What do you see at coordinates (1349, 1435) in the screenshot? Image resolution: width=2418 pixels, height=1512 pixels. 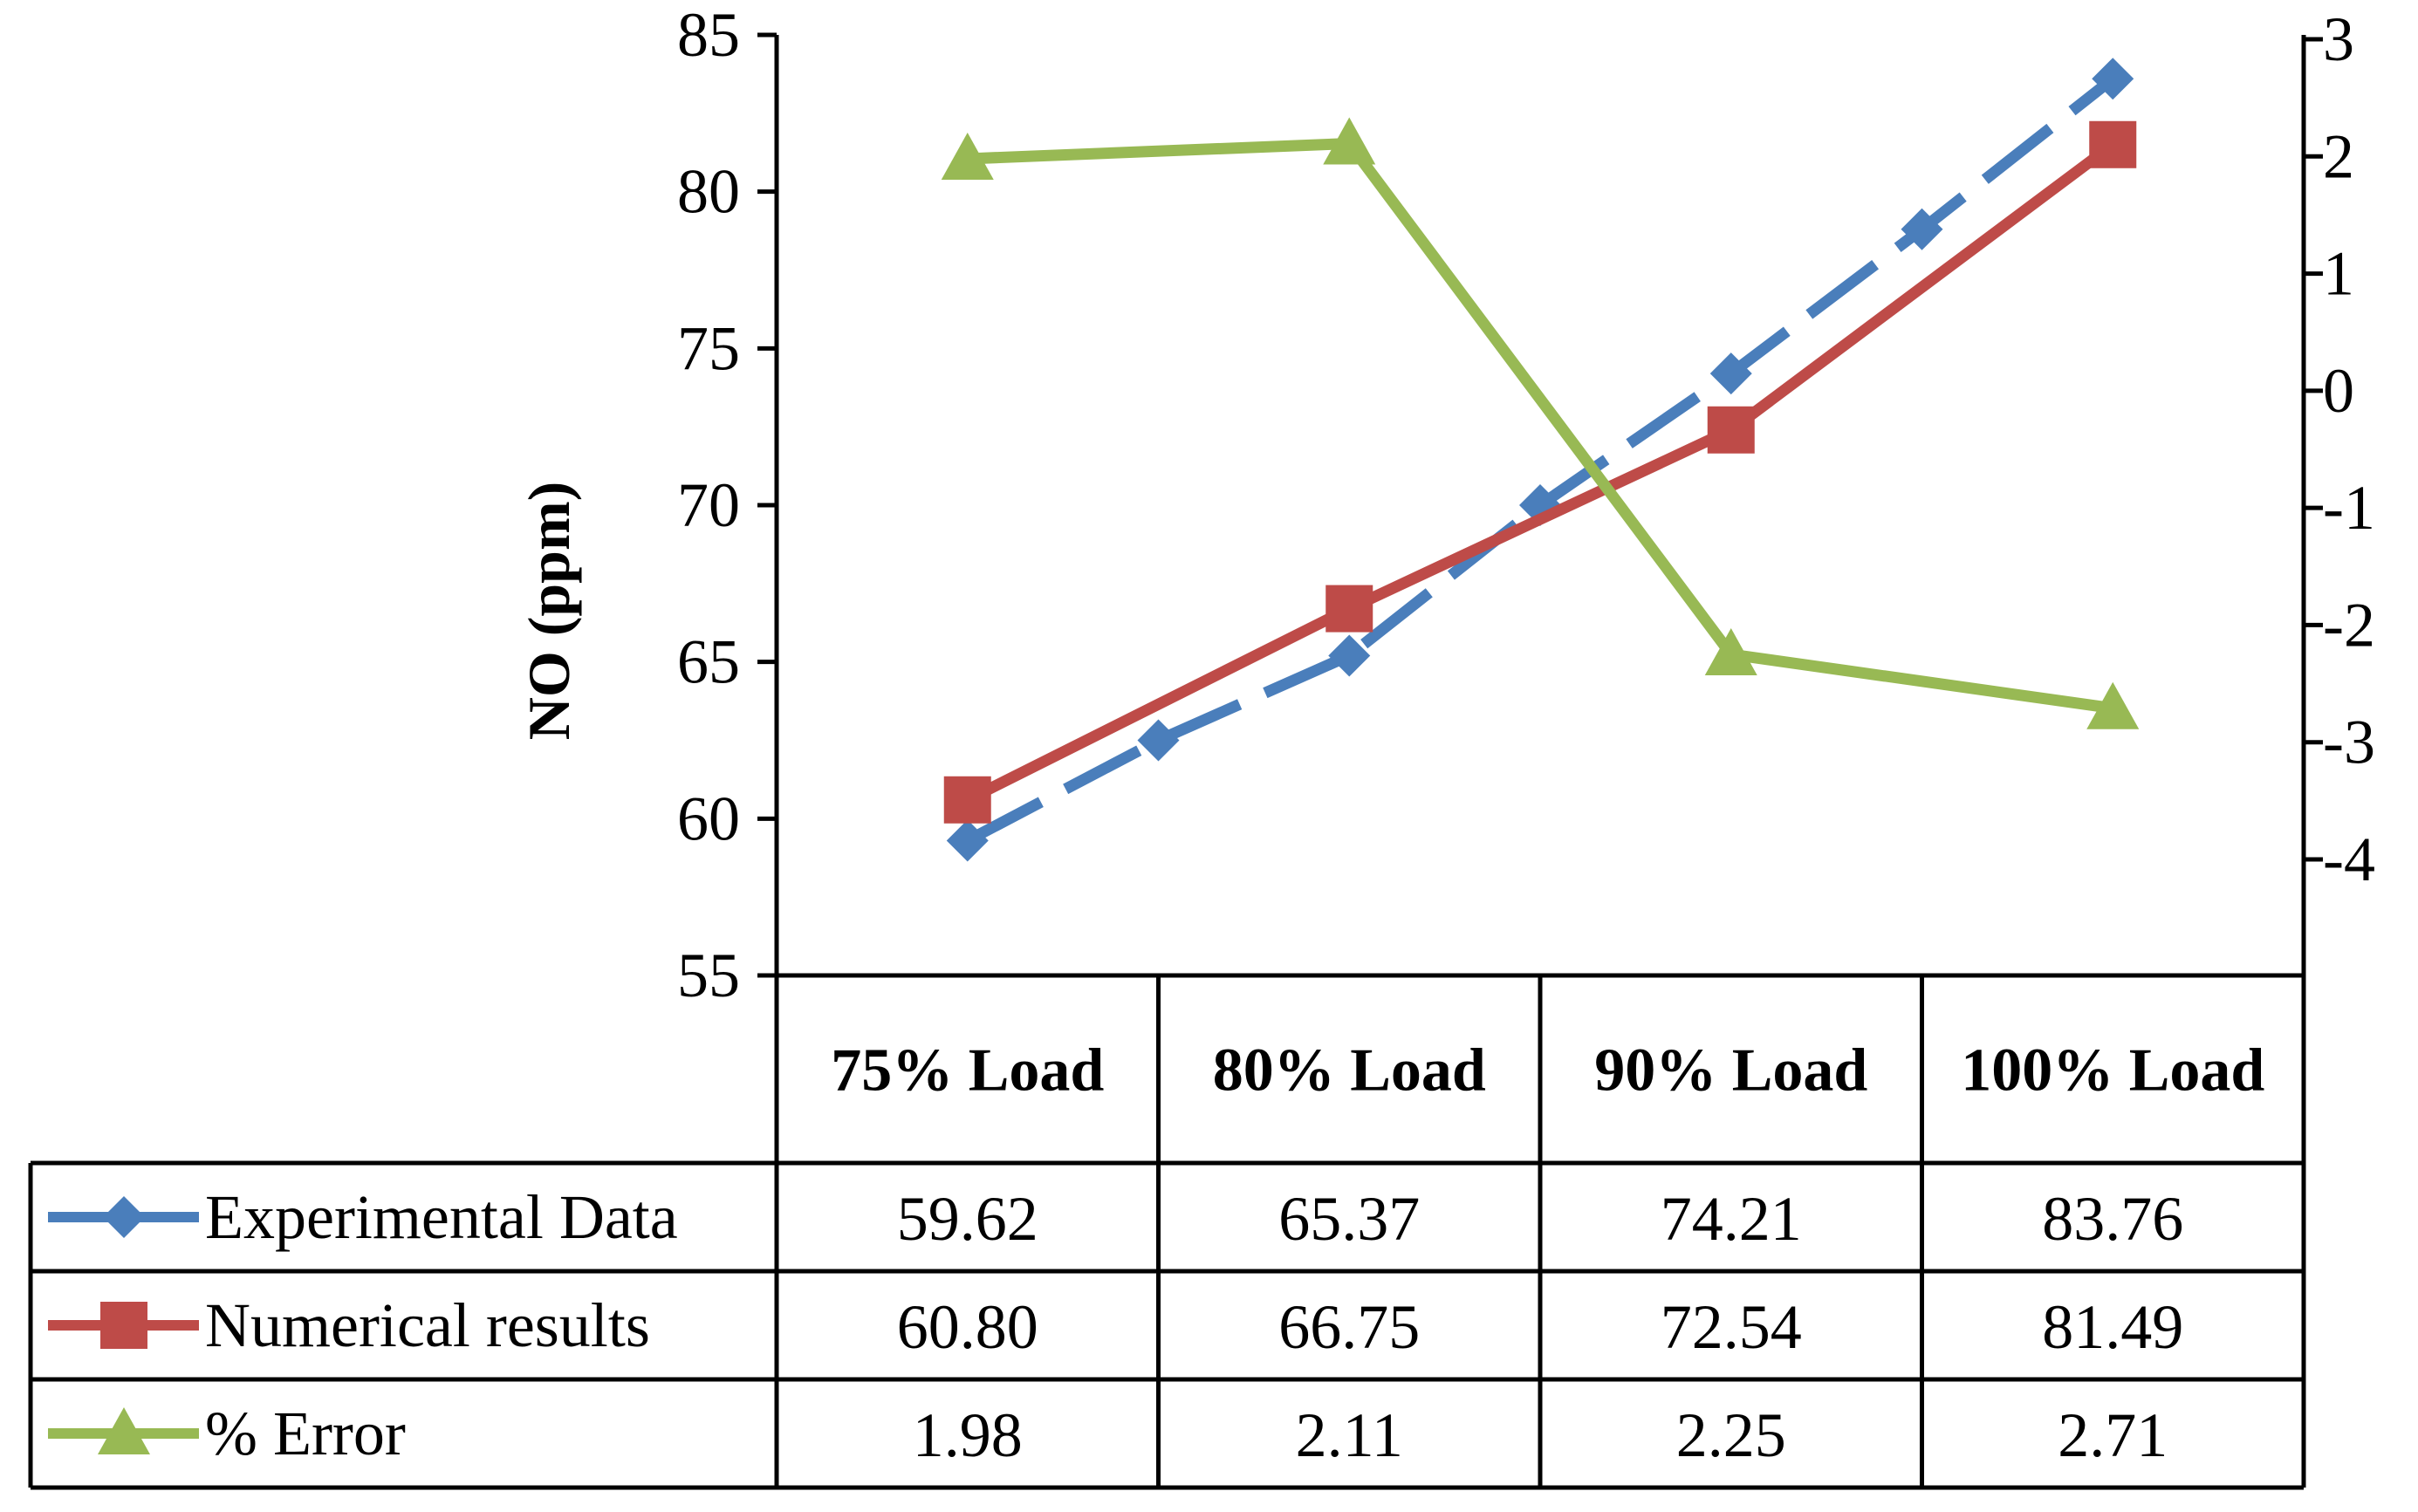 I see `table-cell: 2.11` at bounding box center [1349, 1435].